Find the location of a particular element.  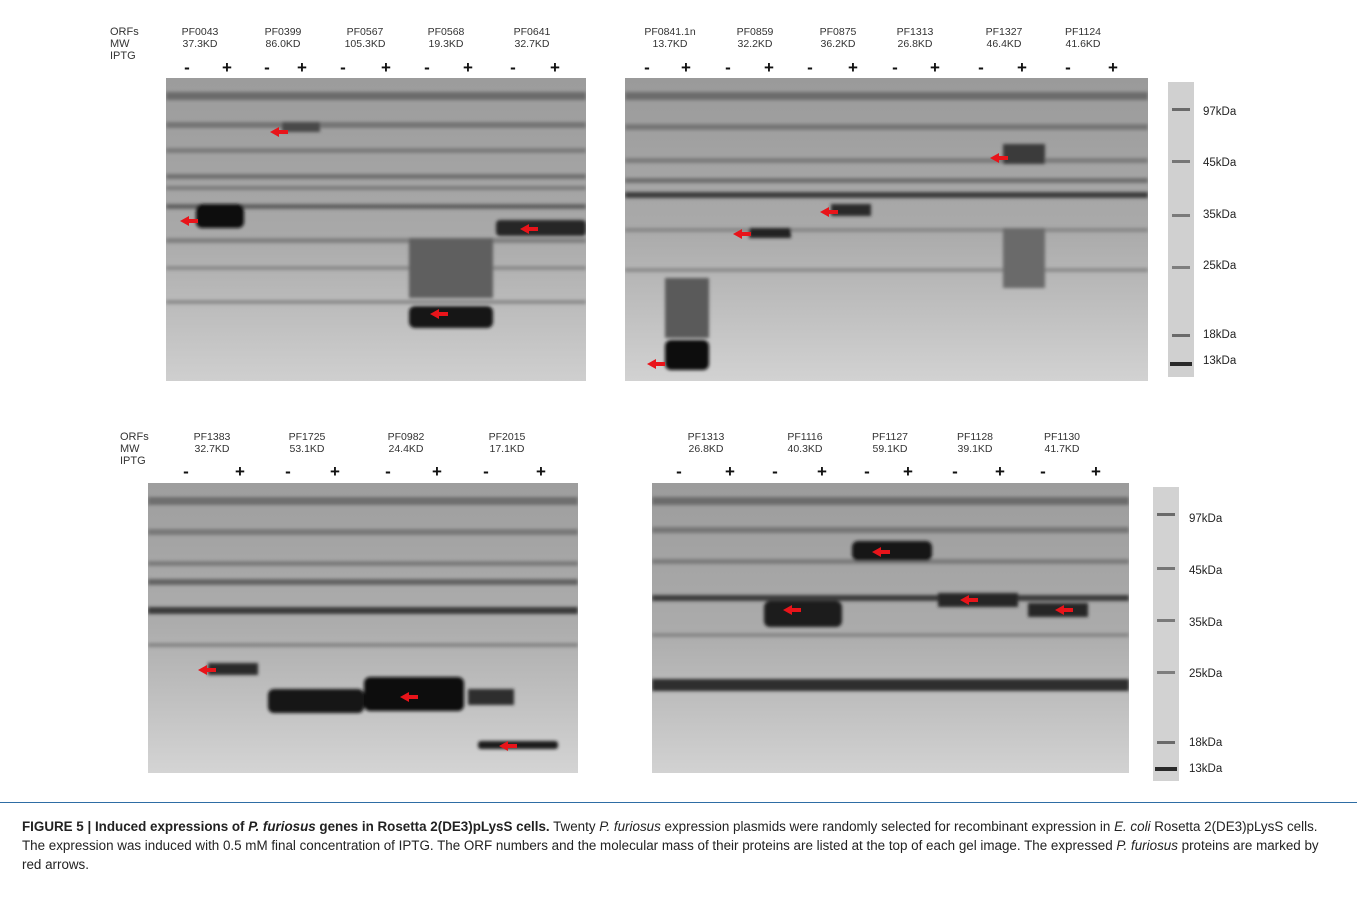

orf-header: PF0399 86.0KD is located at coordinates (283, 38).